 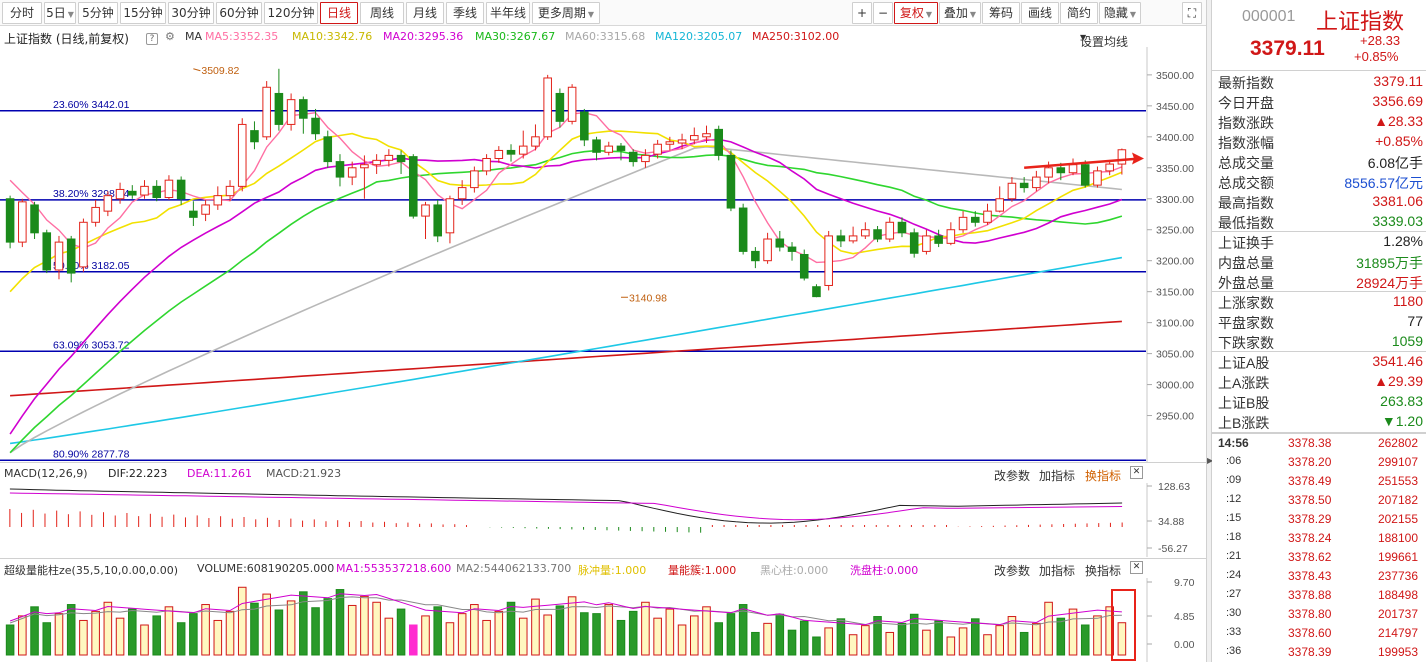 I want to click on macd-tick-label: 128.63, so click(x=1174, y=488).